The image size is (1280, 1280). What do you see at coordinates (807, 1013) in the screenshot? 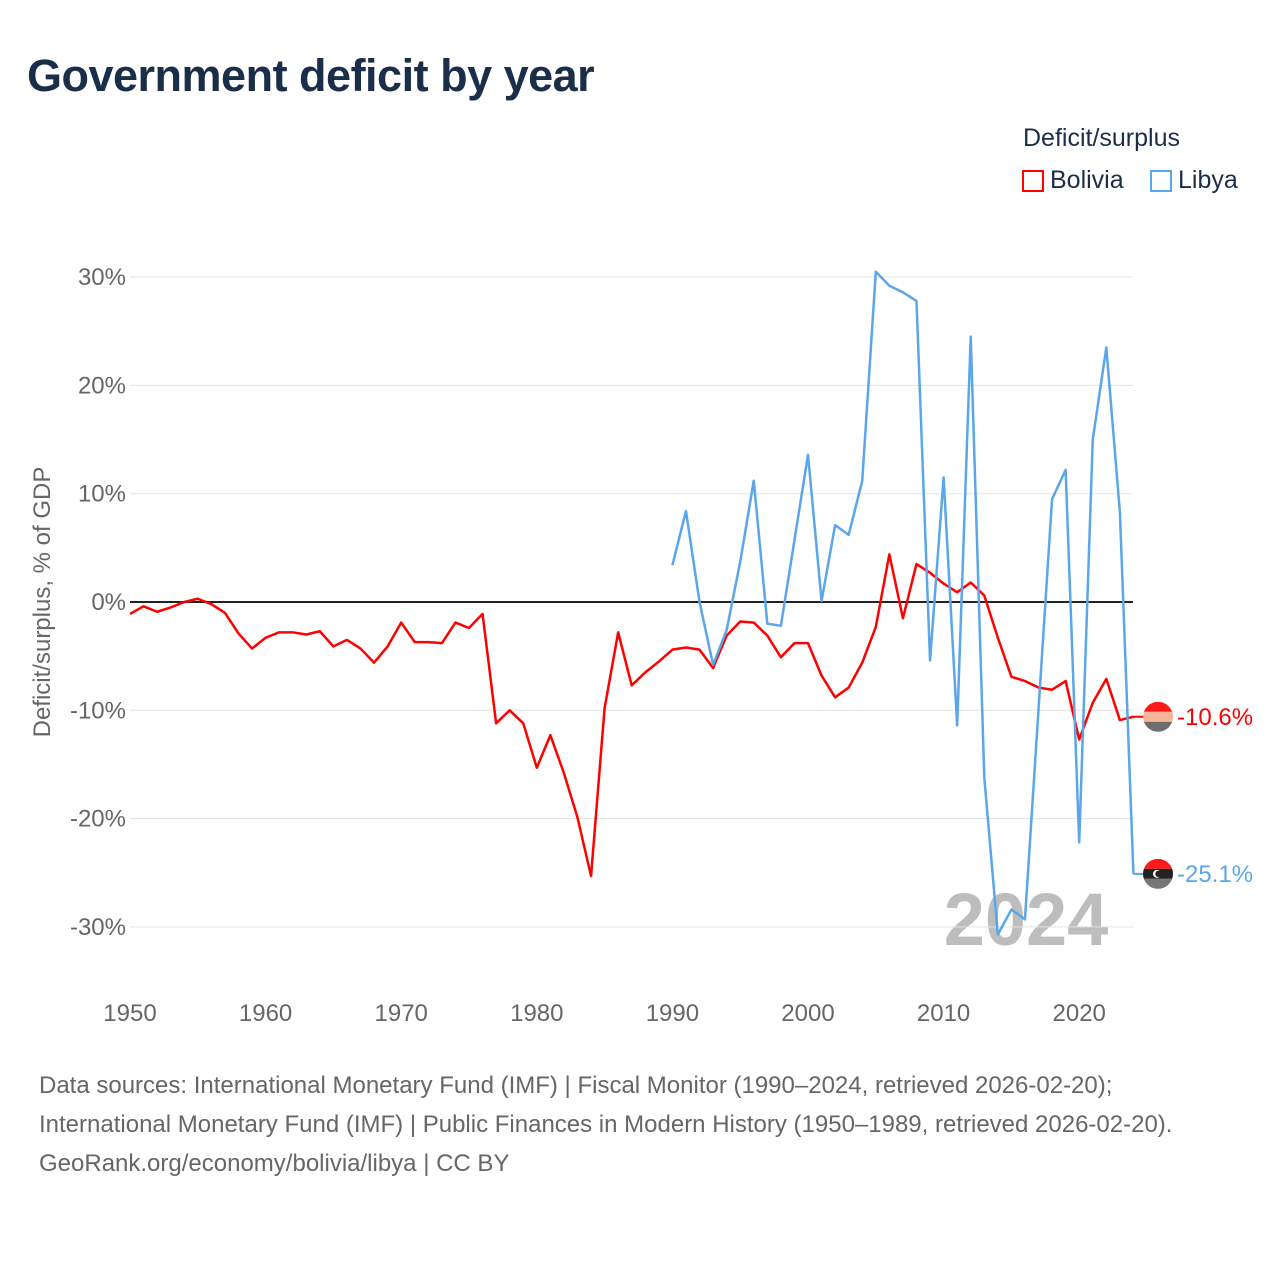
I see `x-tick-label: 2000` at bounding box center [807, 1013].